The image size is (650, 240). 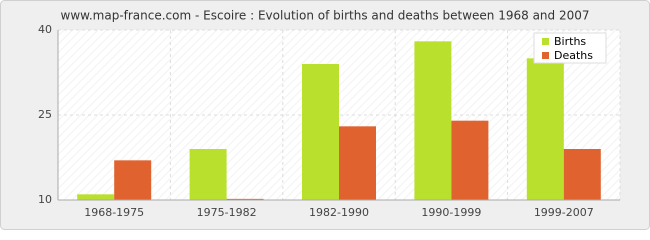 What do you see at coordinates (570, 41) in the screenshot?
I see `legend-label: Births` at bounding box center [570, 41].